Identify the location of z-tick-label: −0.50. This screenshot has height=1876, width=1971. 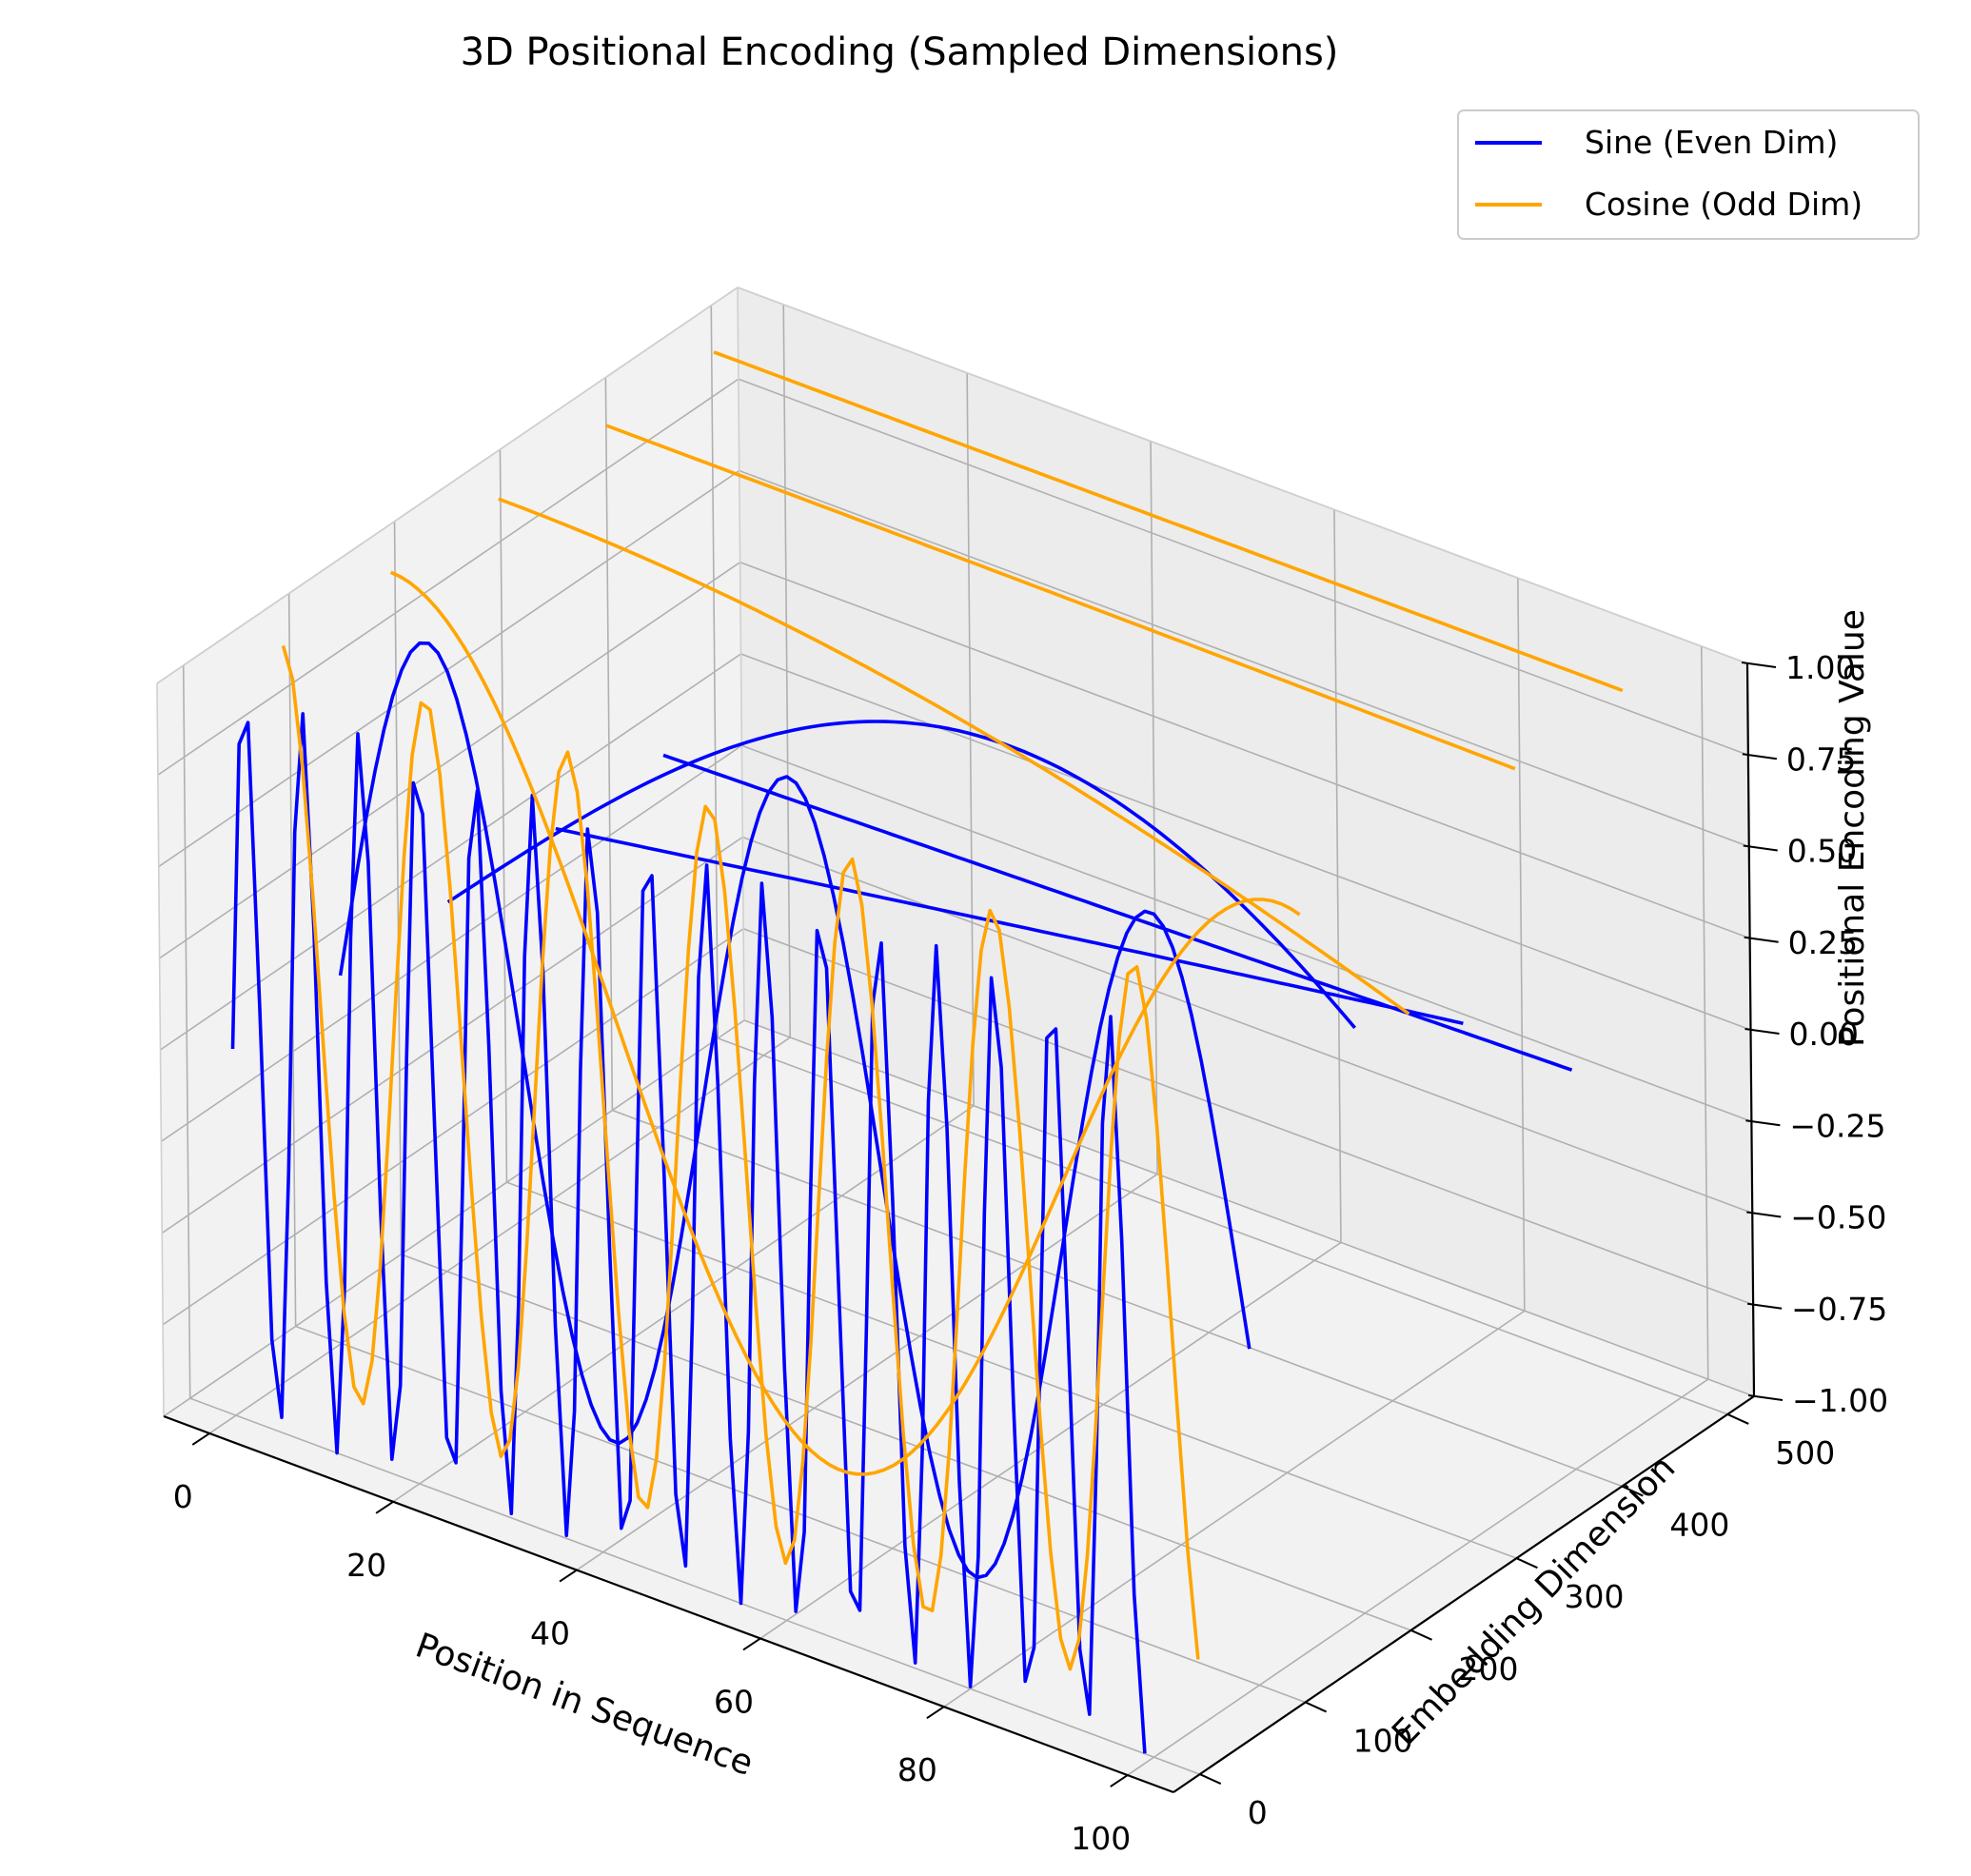
(1838, 1217).